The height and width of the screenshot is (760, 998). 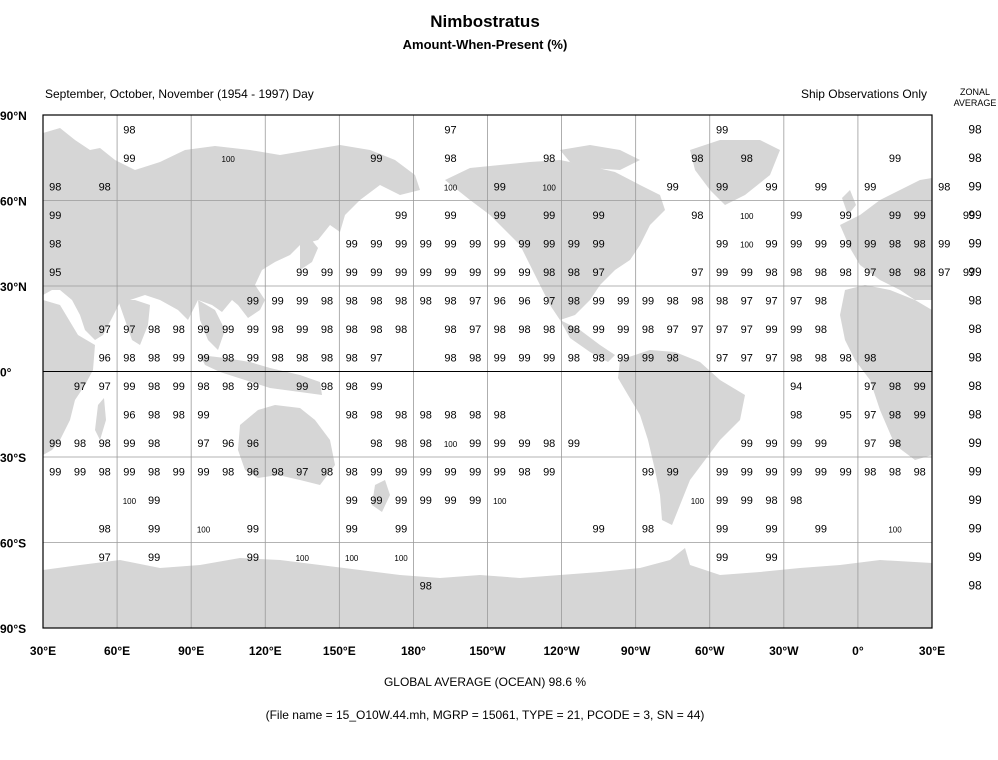 What do you see at coordinates (485, 21) in the screenshot?
I see `chart-title: Nimbostratus` at bounding box center [485, 21].